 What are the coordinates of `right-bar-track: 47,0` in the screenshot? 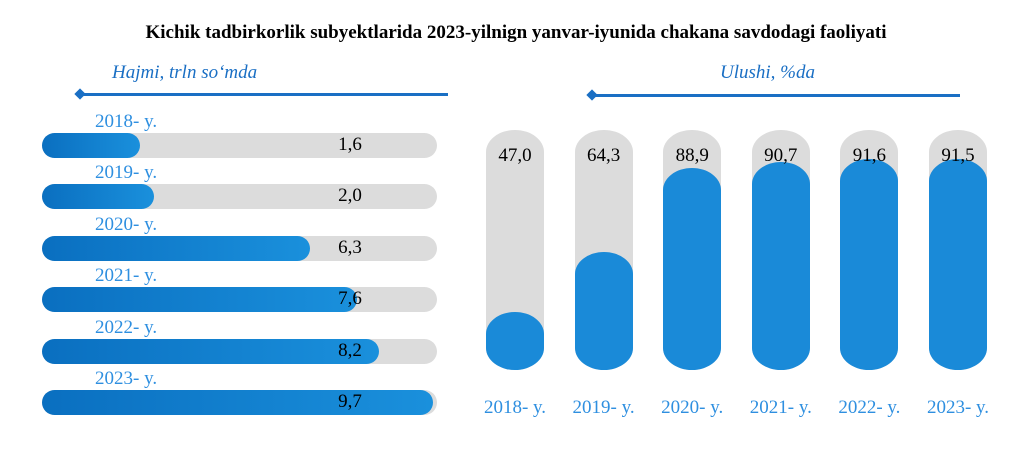 It's located at (515, 250).